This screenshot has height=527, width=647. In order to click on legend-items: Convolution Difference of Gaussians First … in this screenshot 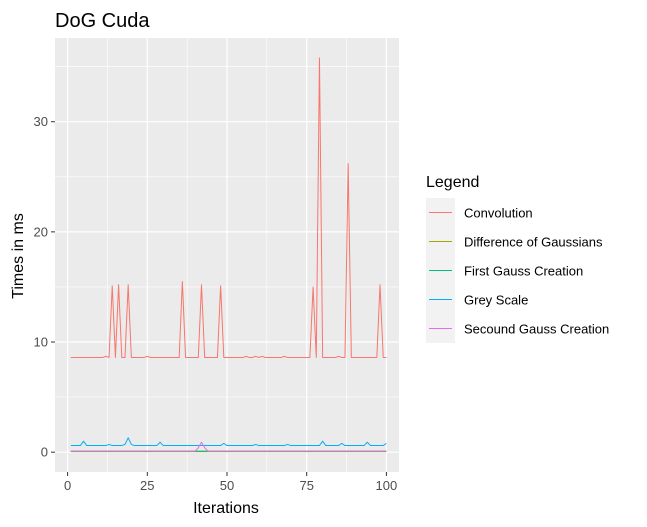, I will do `click(517, 270)`.